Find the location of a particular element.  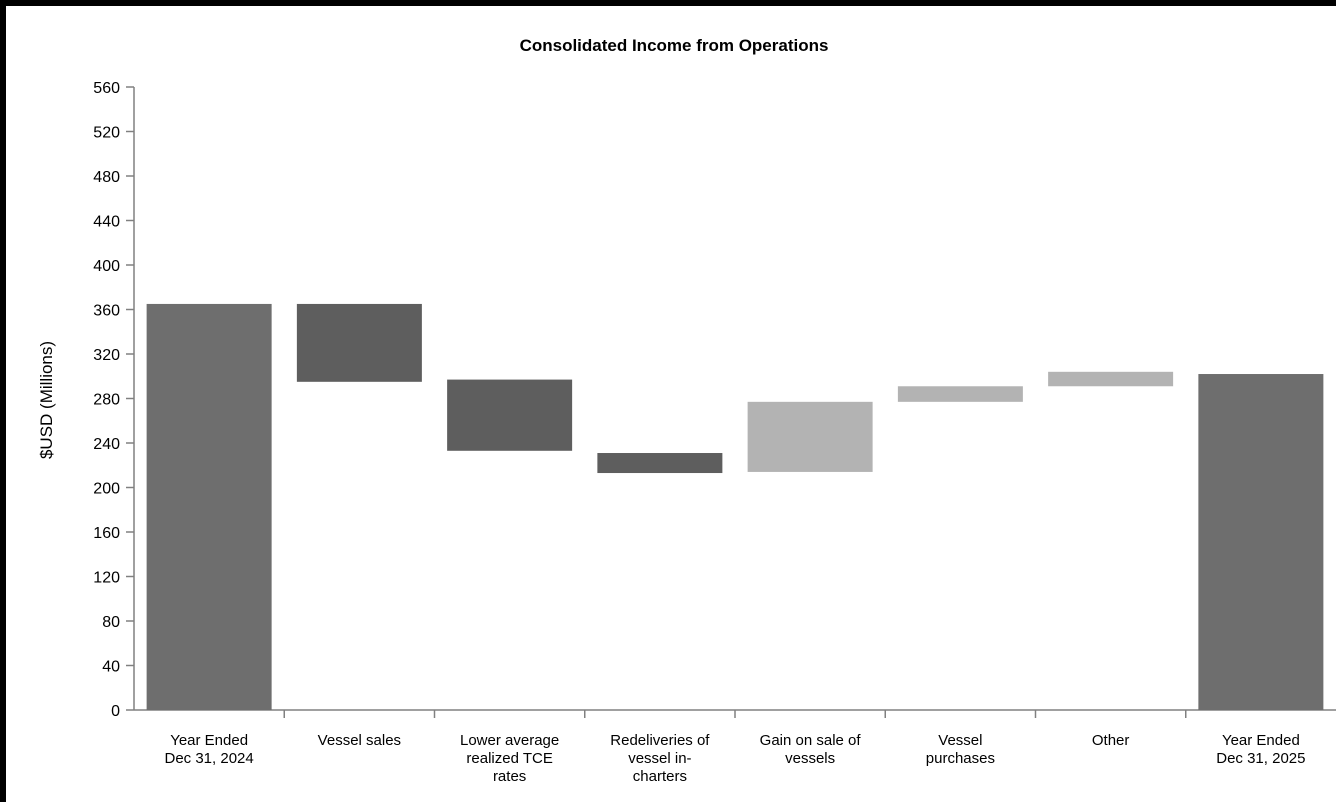

chart-title: Consolidated Income from Operations is located at coordinates (674, 45).